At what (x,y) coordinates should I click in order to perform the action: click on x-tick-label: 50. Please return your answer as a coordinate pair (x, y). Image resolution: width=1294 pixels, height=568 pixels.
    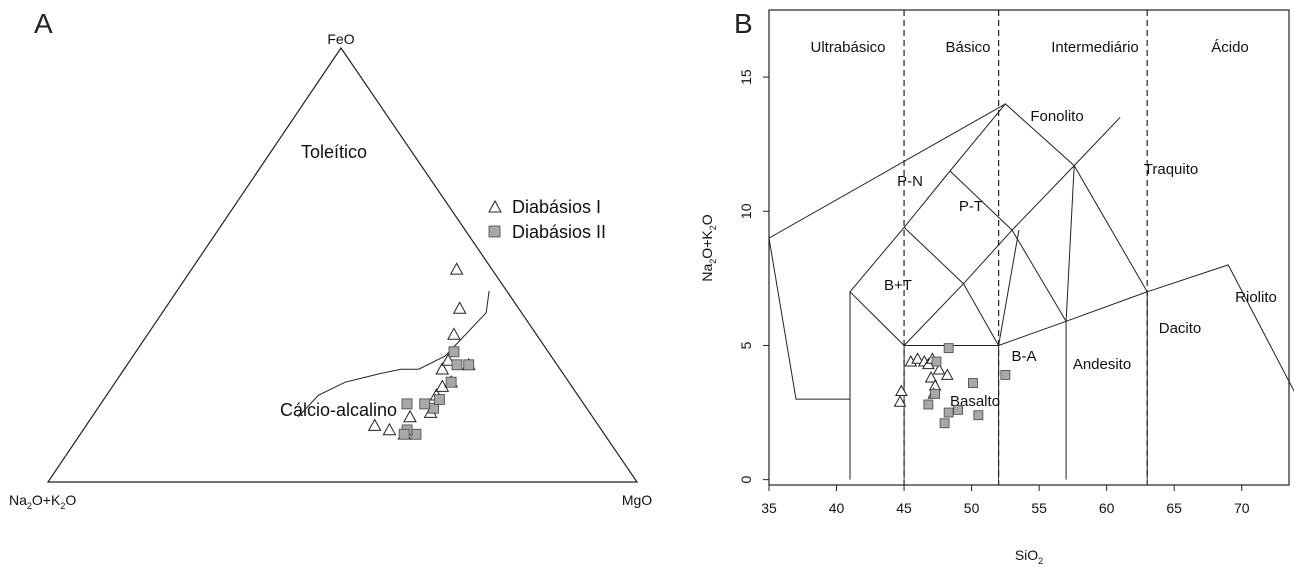
    Looking at the image, I should click on (972, 508).